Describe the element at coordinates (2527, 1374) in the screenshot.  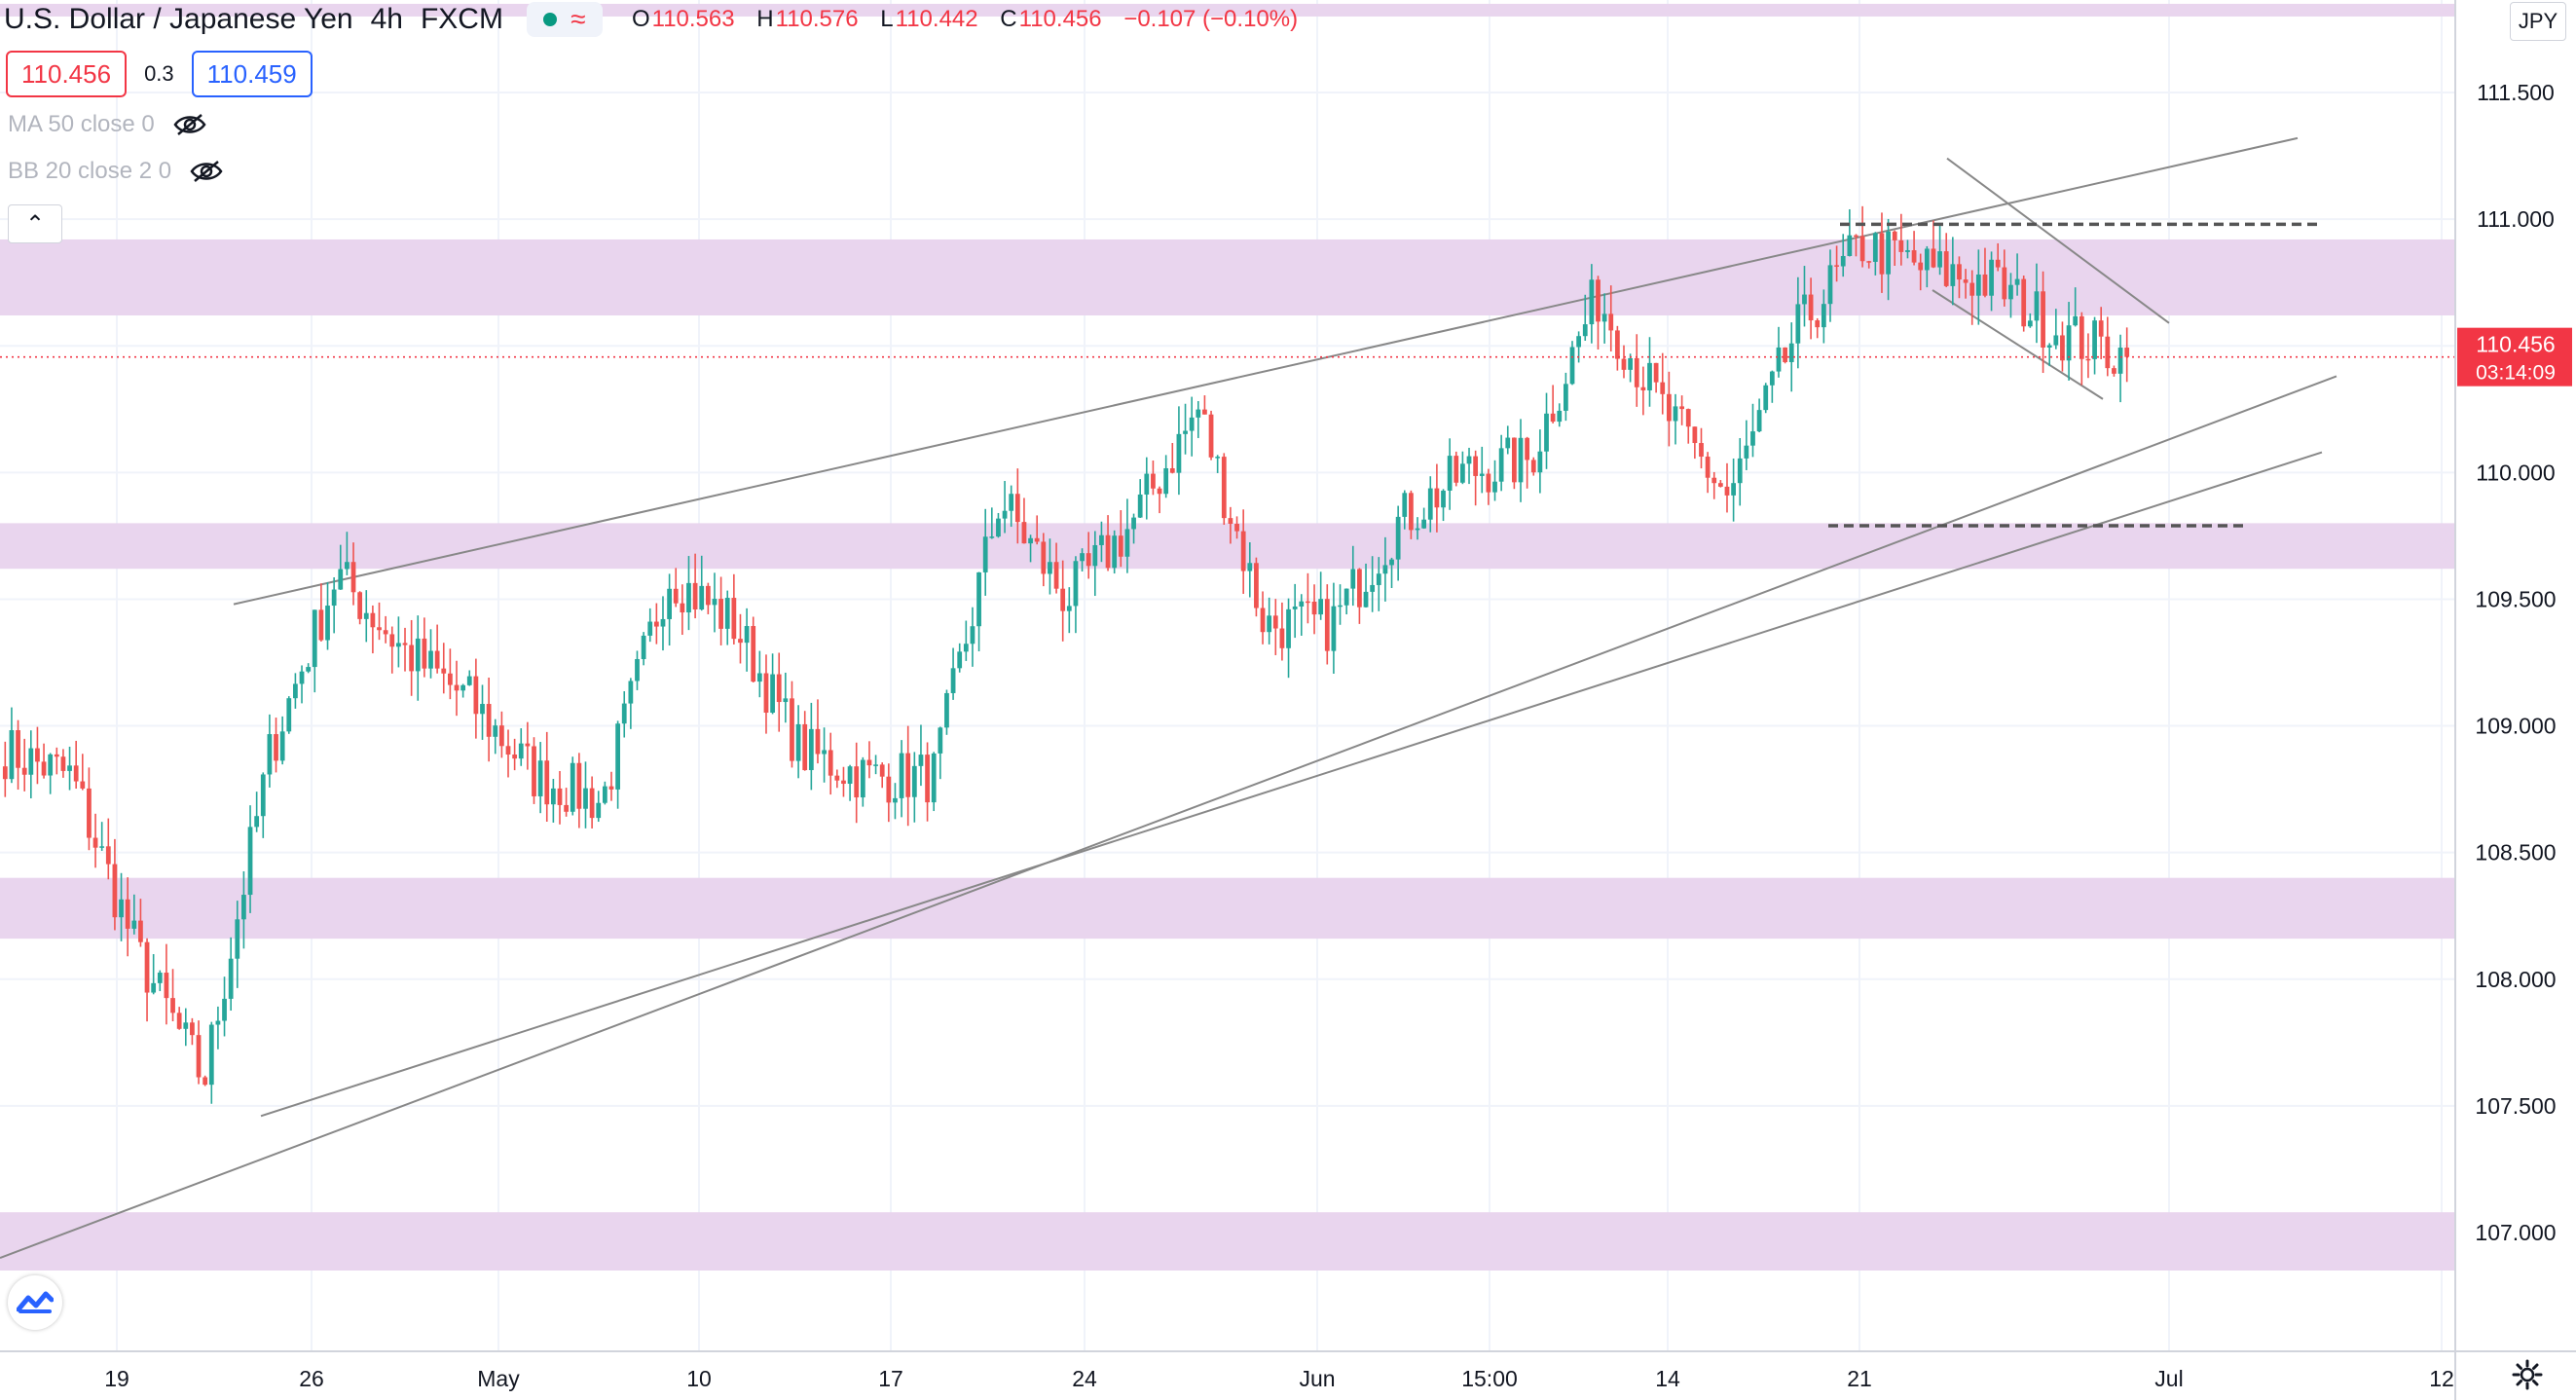
I see `gear-icon` at that location.